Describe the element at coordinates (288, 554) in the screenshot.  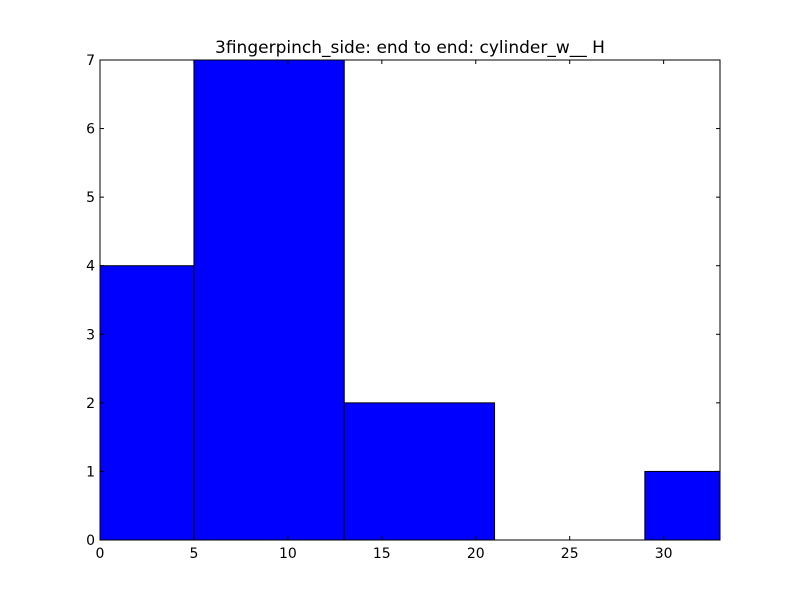
I see `x-tick-label: 10` at that location.